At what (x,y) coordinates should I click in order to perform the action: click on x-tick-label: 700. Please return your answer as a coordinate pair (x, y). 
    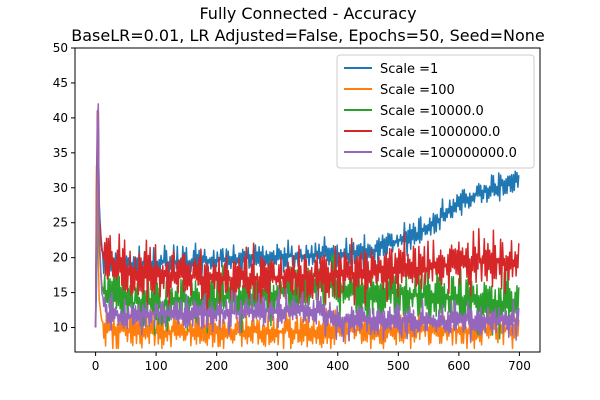
    Looking at the image, I should click on (519, 366).